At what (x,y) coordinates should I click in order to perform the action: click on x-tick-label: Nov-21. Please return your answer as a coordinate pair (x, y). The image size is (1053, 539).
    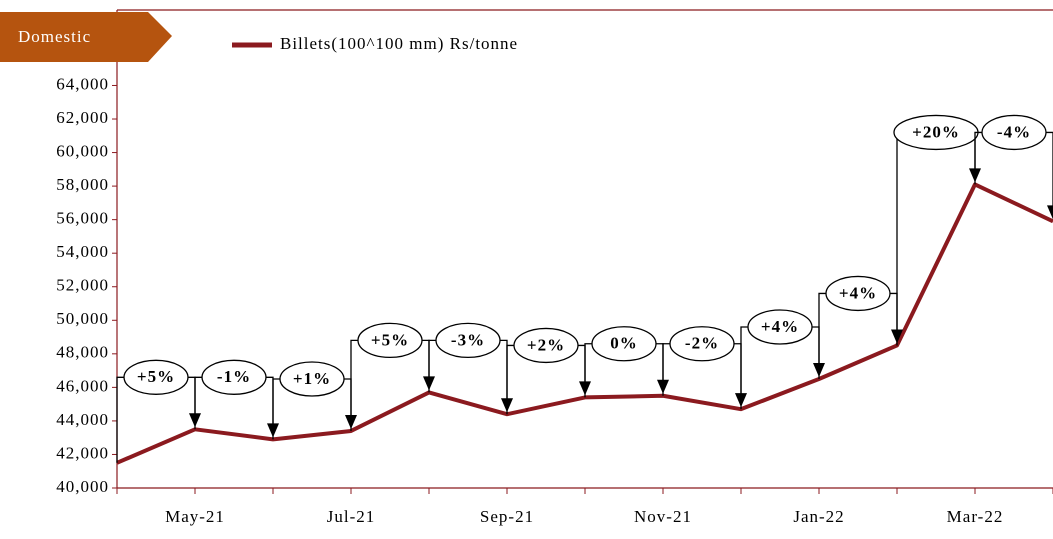
    Looking at the image, I should click on (663, 516).